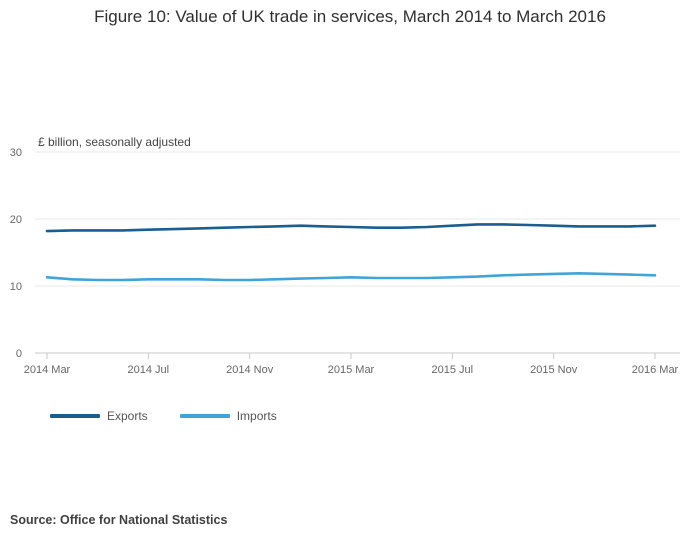  I want to click on svg-text: 2015 Mar, so click(351, 370).